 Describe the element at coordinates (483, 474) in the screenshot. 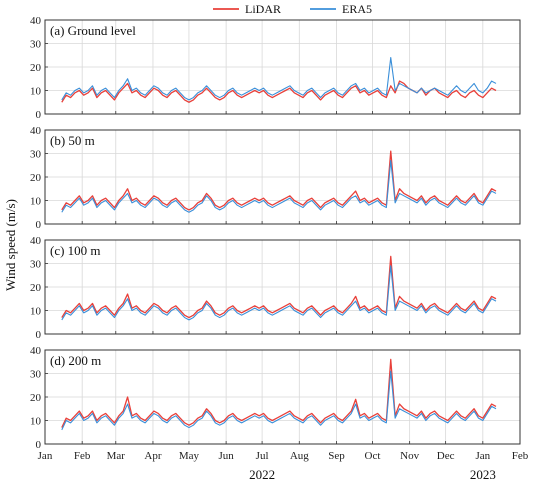

I see `x-year-label: 2023` at that location.